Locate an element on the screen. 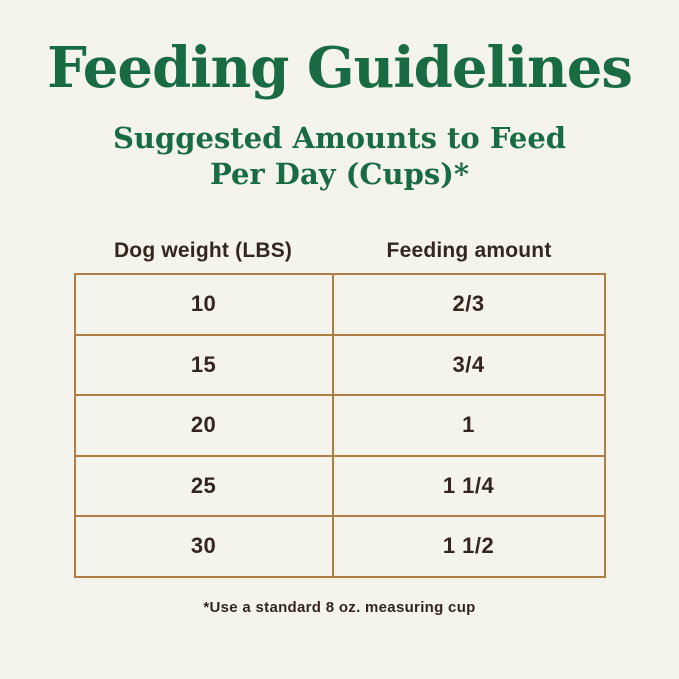 The image size is (679, 679). feeding-amount-cell: 3/4 is located at coordinates (468, 364).